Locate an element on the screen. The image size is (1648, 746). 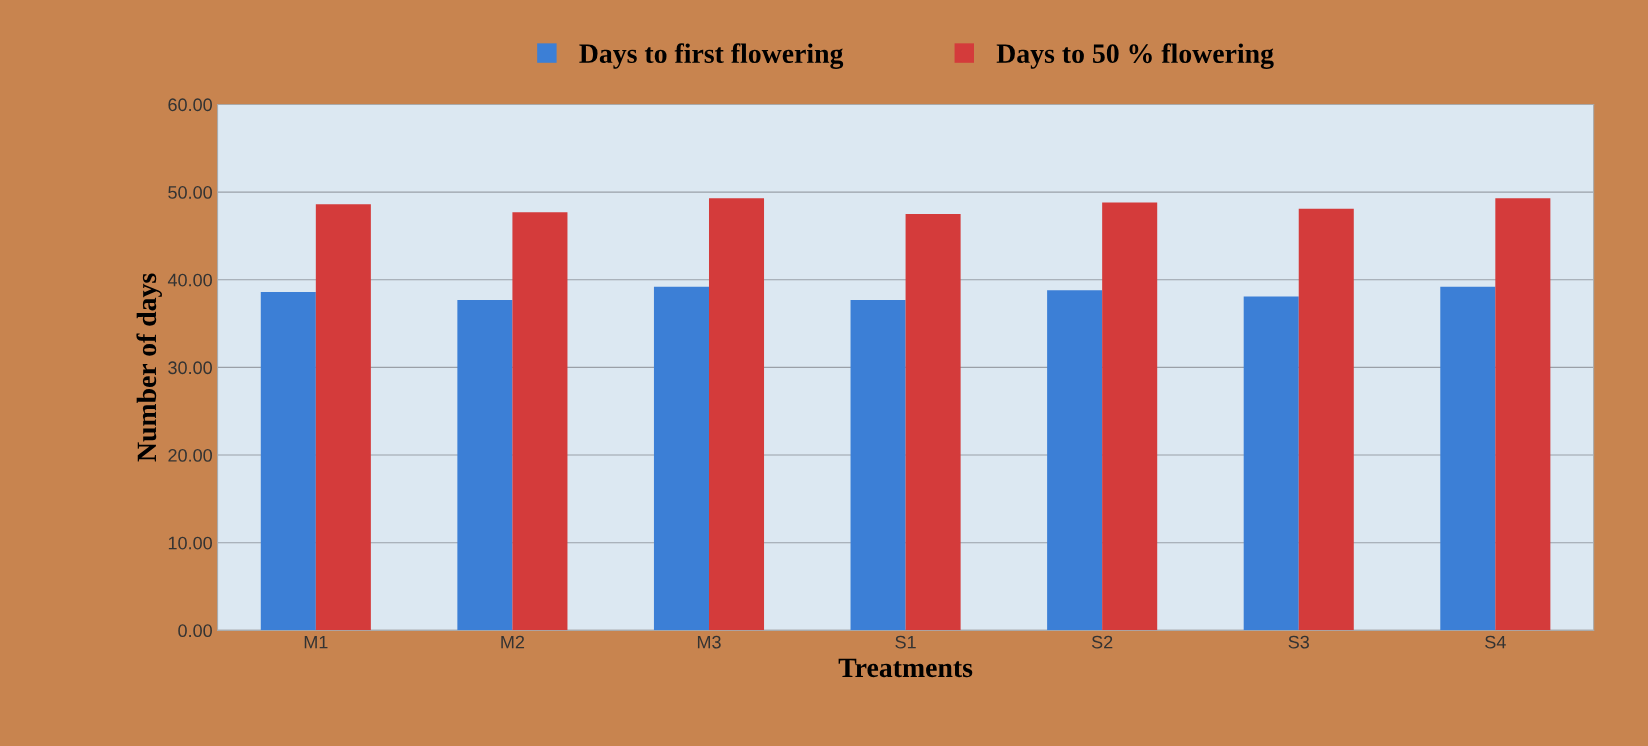
x-tick-label: S3 is located at coordinates (1298, 642).